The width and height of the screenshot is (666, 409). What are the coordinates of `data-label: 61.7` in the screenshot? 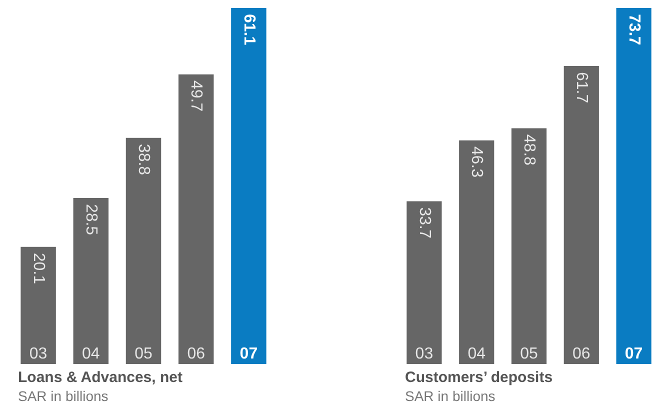 It's located at (581, 88).